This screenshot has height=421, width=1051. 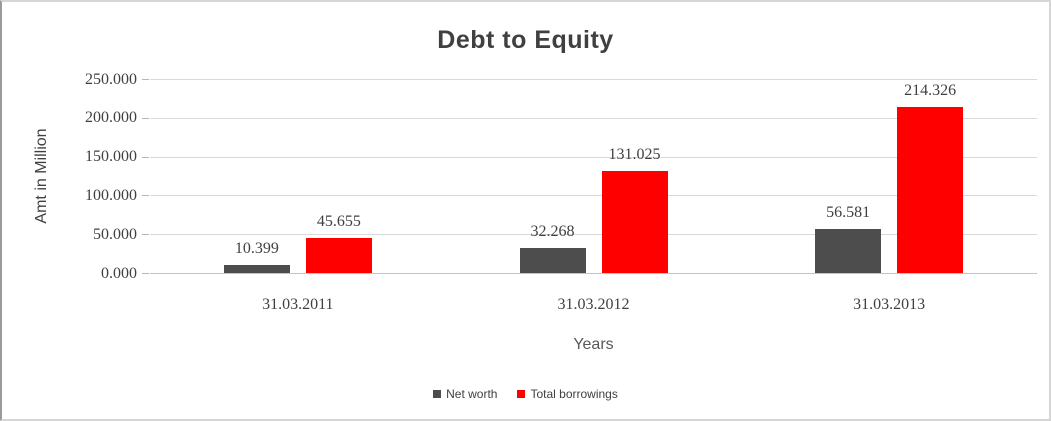 What do you see at coordinates (472, 394) in the screenshot?
I see `legend-label: Net worth` at bounding box center [472, 394].